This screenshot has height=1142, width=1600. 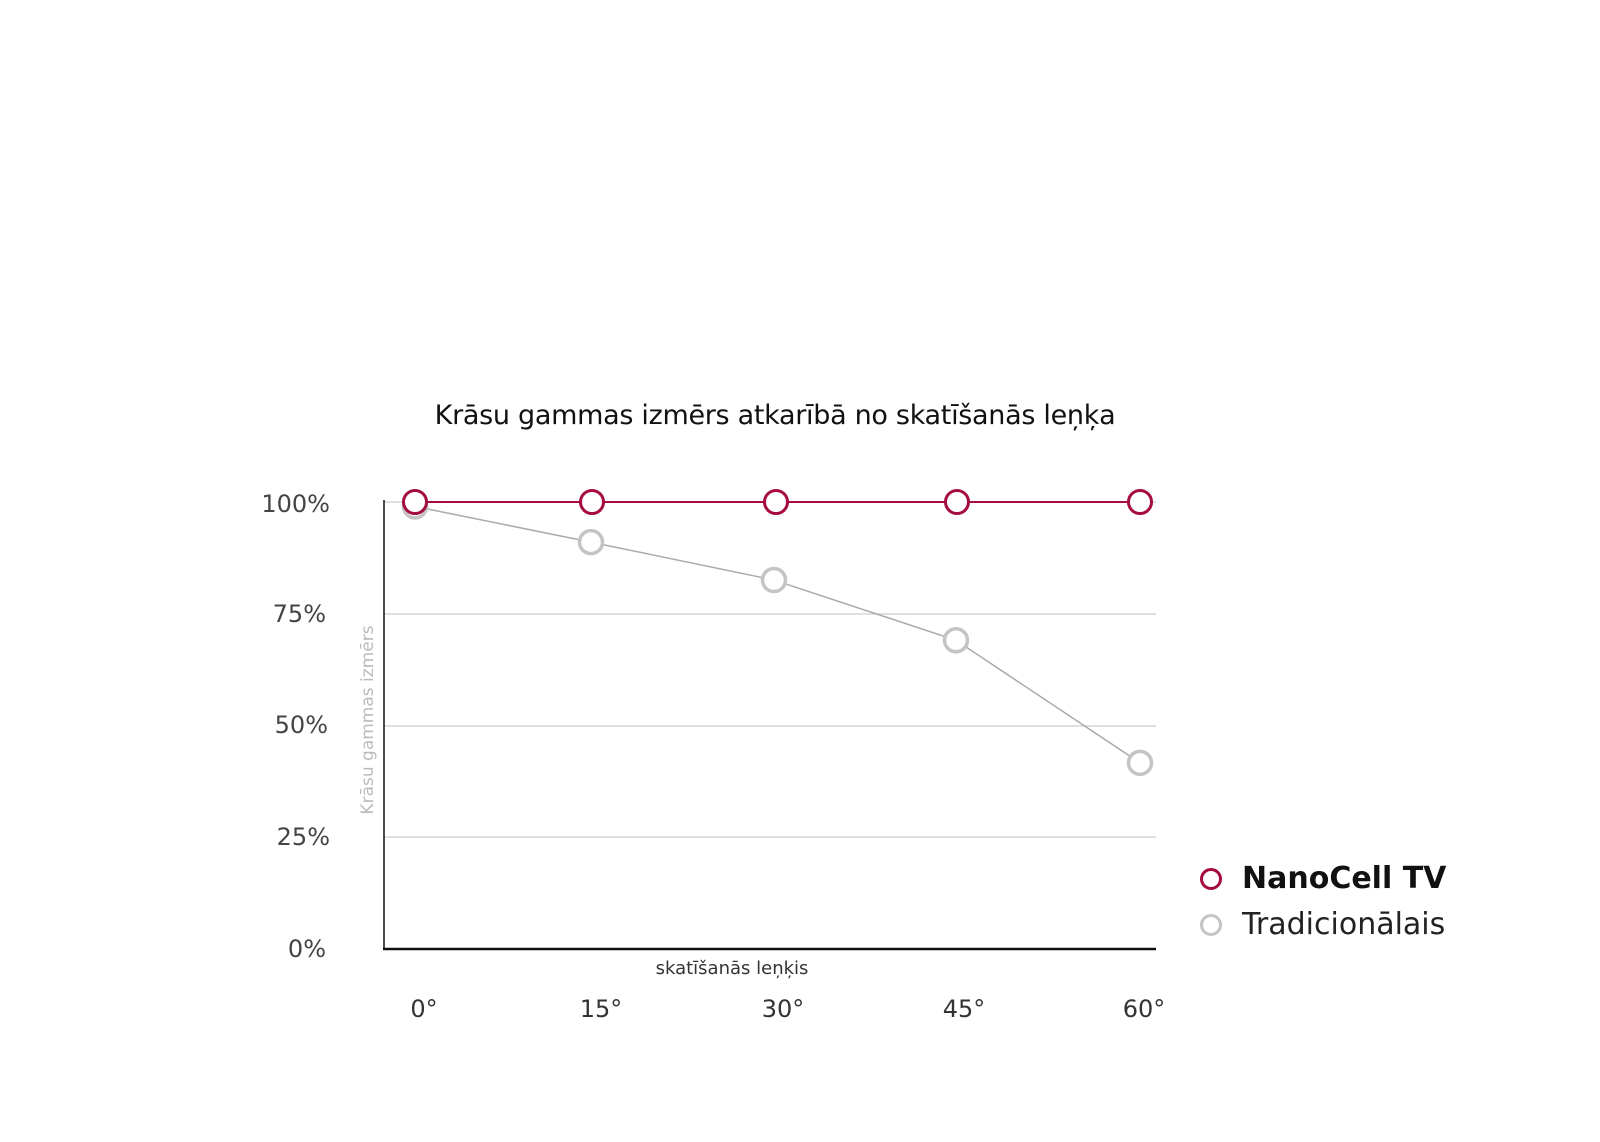 What do you see at coordinates (1344, 924) in the screenshot?
I see `legend-label: Tradicionālais` at bounding box center [1344, 924].